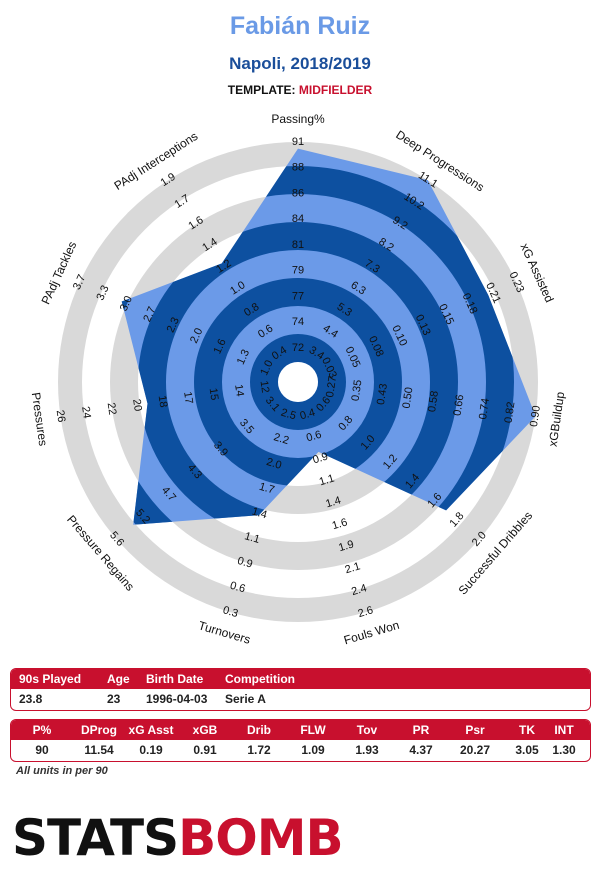 This screenshot has width=600, height=880. I want to click on team-season: Napoli, 2018/2019, so click(300, 63).